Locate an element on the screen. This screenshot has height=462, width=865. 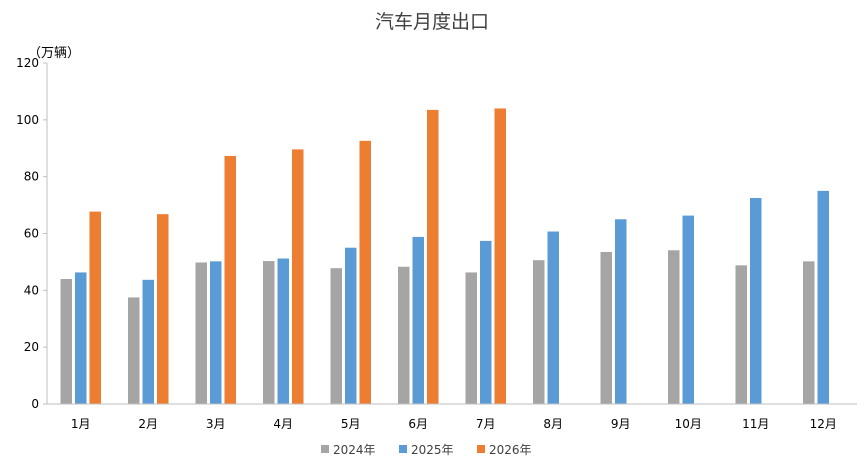
bar-2025年-1月 is located at coordinates (81, 338).